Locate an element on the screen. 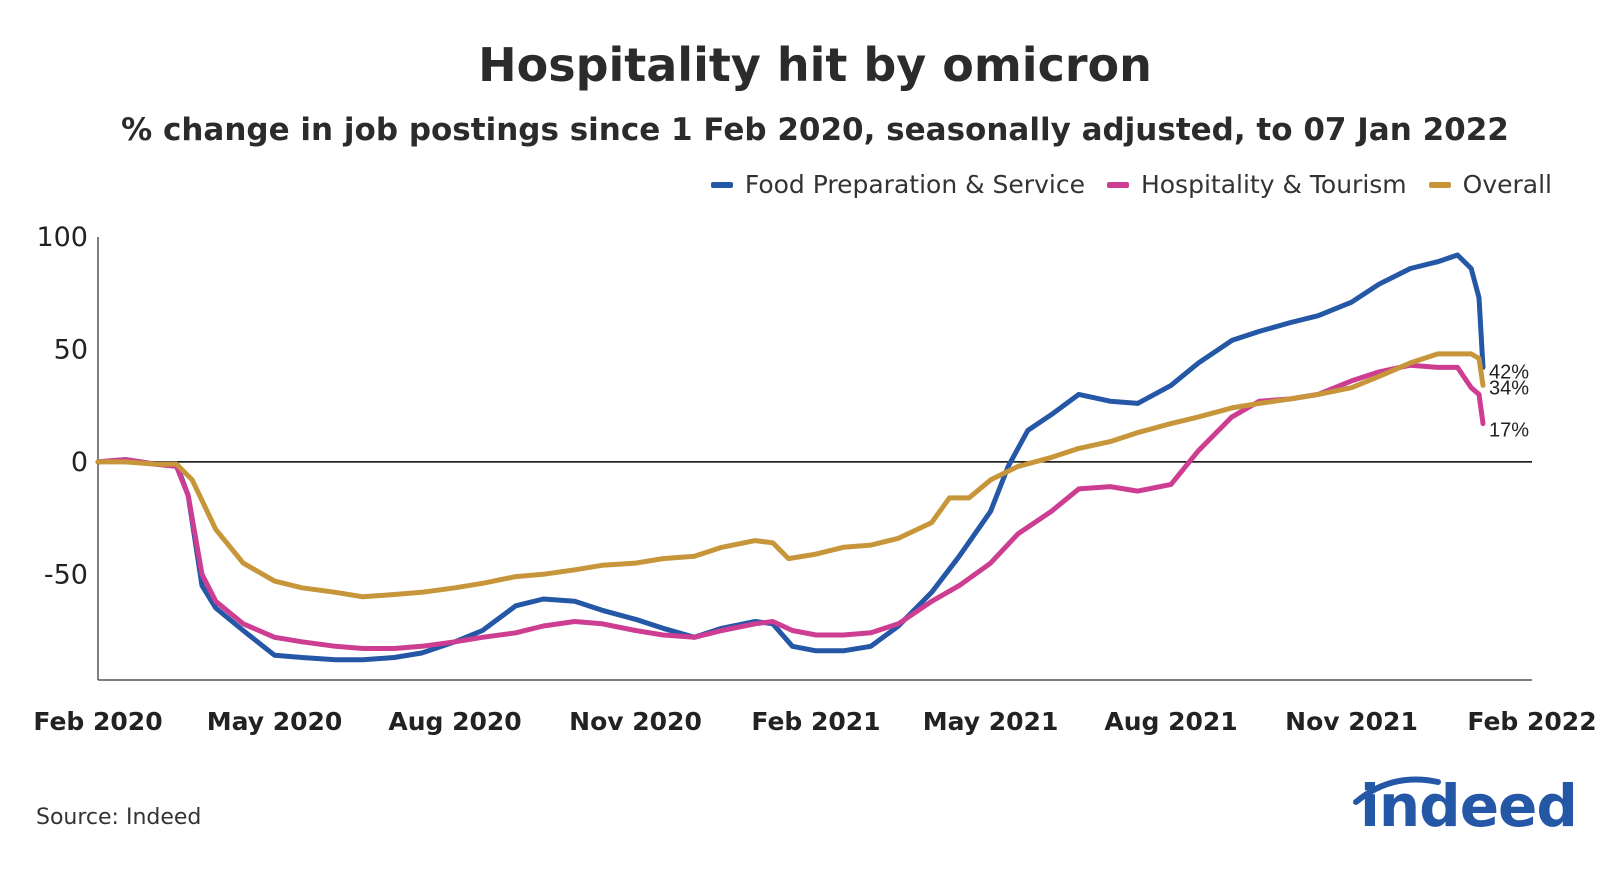  legend-item-food-preparation: Food Preparation & Service is located at coordinates (897, 184).